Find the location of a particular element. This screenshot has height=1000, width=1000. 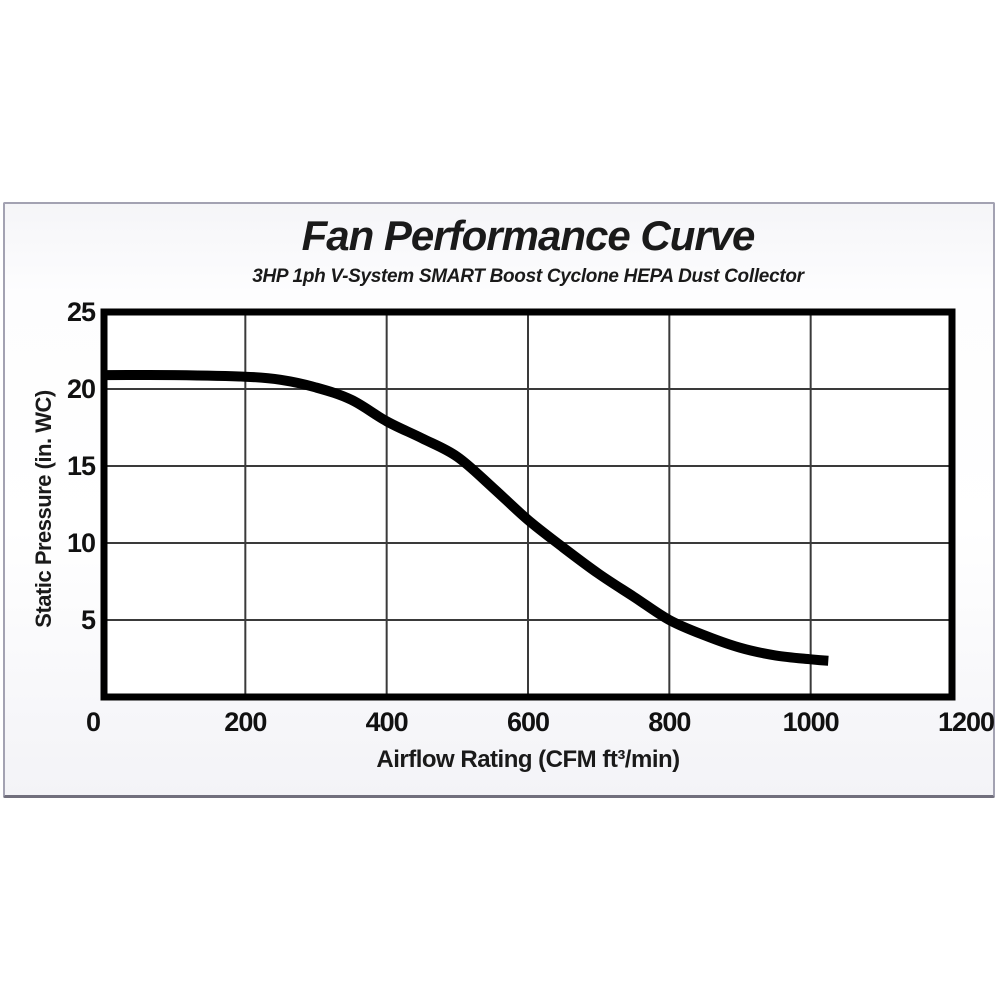

y-tick-label: 10 is located at coordinates (81, 543).